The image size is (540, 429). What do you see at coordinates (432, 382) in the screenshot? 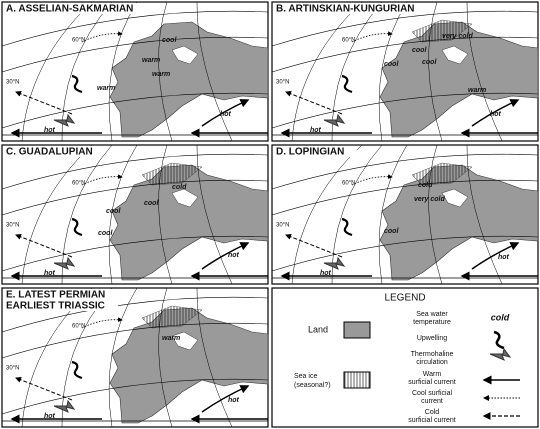
I see `legend-warm: surficial current` at bounding box center [432, 382].